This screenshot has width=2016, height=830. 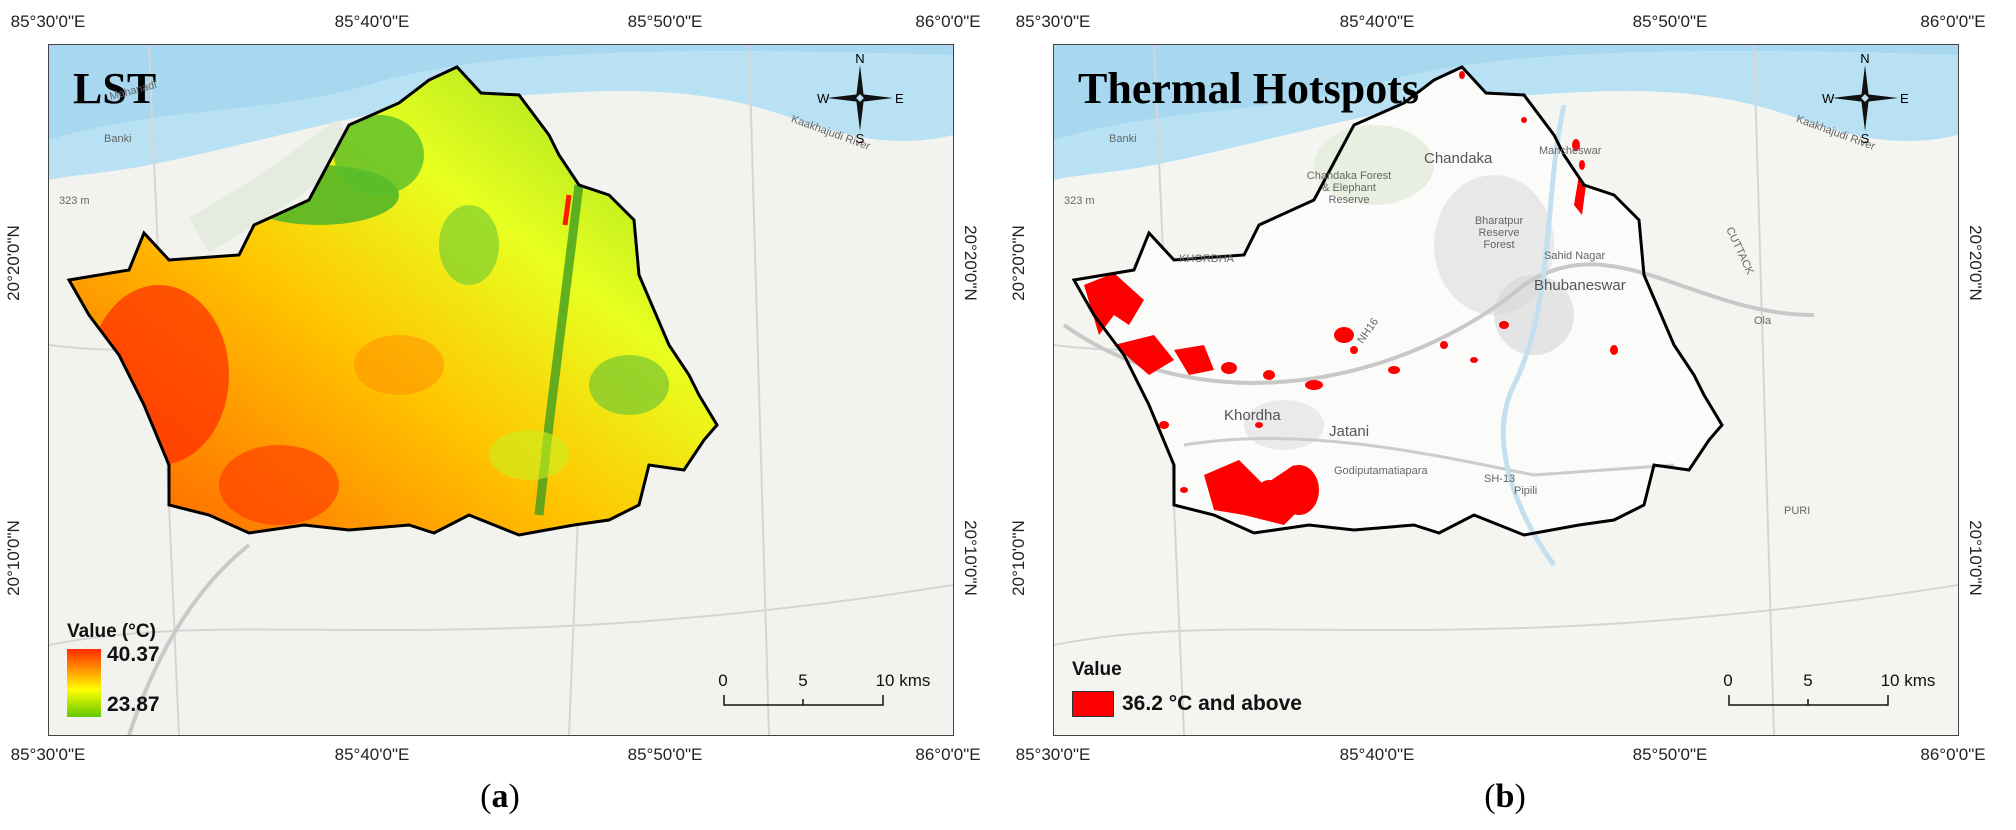 What do you see at coordinates (1458, 158) in the screenshot?
I see `place-chandaka: Chandaka` at bounding box center [1458, 158].